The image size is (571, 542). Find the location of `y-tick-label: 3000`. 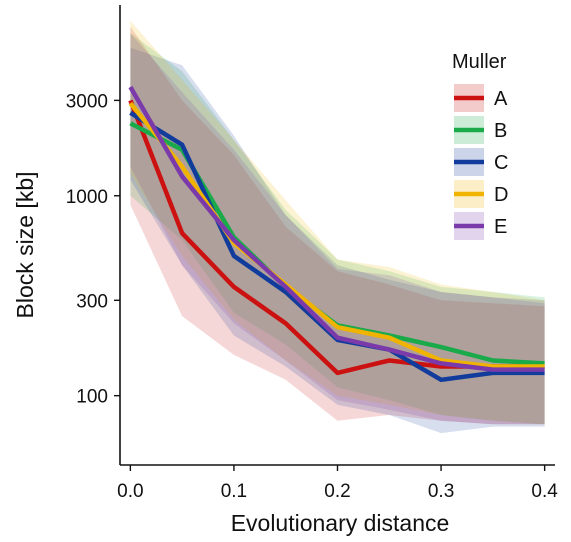

y-tick-label: 3000 is located at coordinates (87, 101).